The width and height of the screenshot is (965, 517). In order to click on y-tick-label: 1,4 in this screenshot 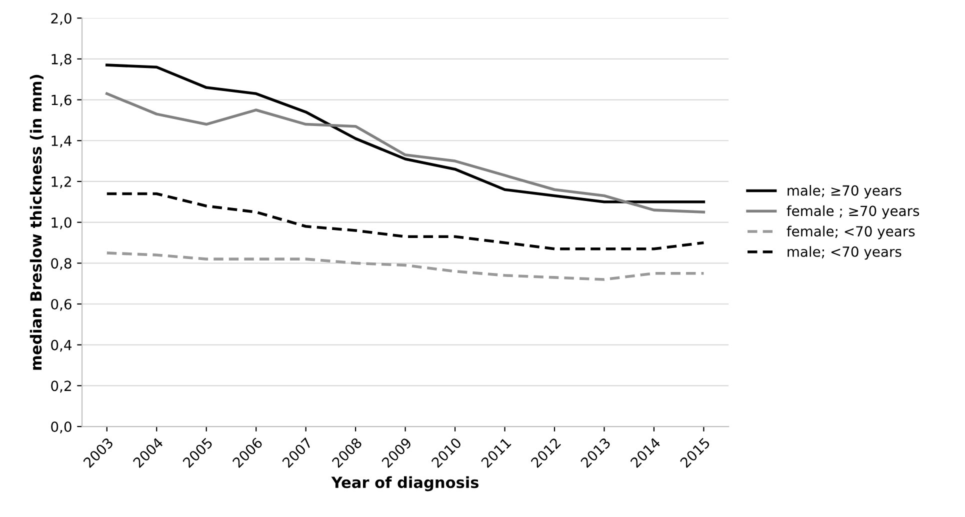, I will do `click(62, 142)`.